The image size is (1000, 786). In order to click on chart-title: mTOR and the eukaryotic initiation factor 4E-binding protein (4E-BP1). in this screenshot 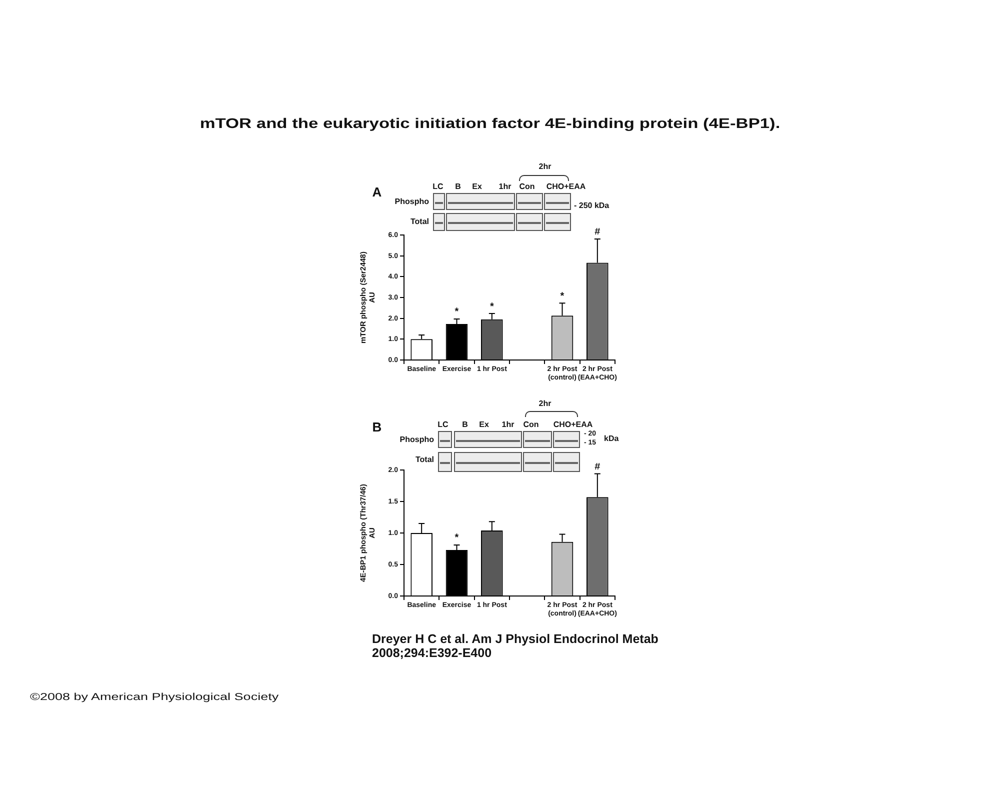, I will do `click(490, 123)`.